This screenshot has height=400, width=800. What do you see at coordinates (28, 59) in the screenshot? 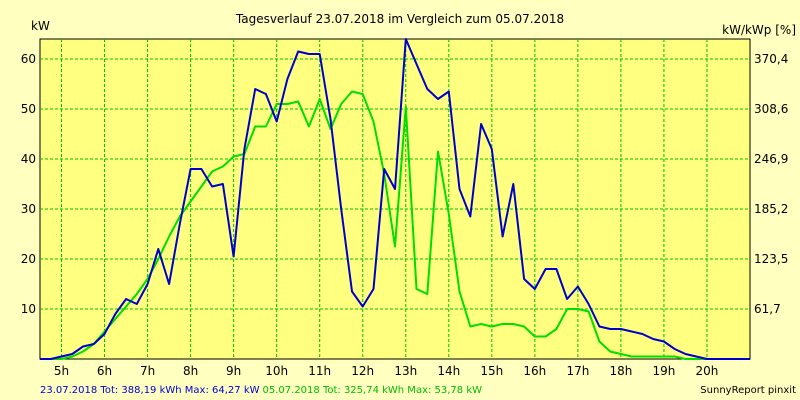
I see `y-tick-label-left: 60` at bounding box center [28, 59].